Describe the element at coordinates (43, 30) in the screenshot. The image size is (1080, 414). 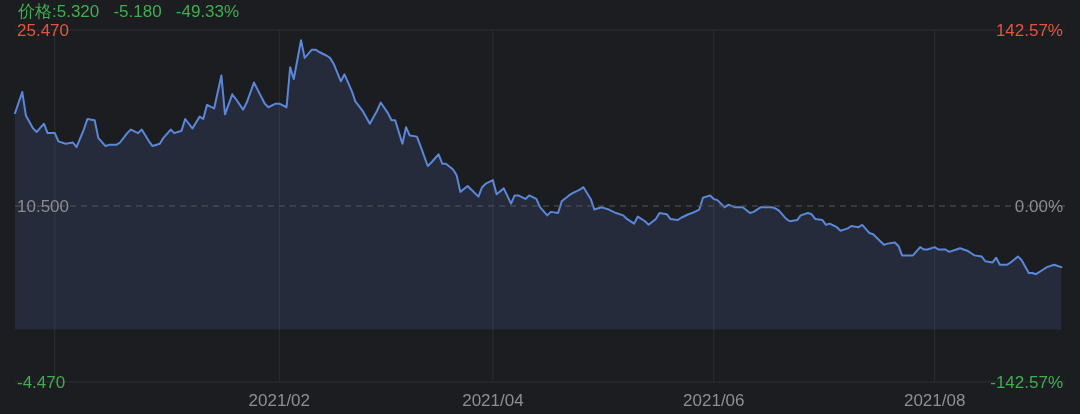
I see `y-tick-label: 25.470` at that location.